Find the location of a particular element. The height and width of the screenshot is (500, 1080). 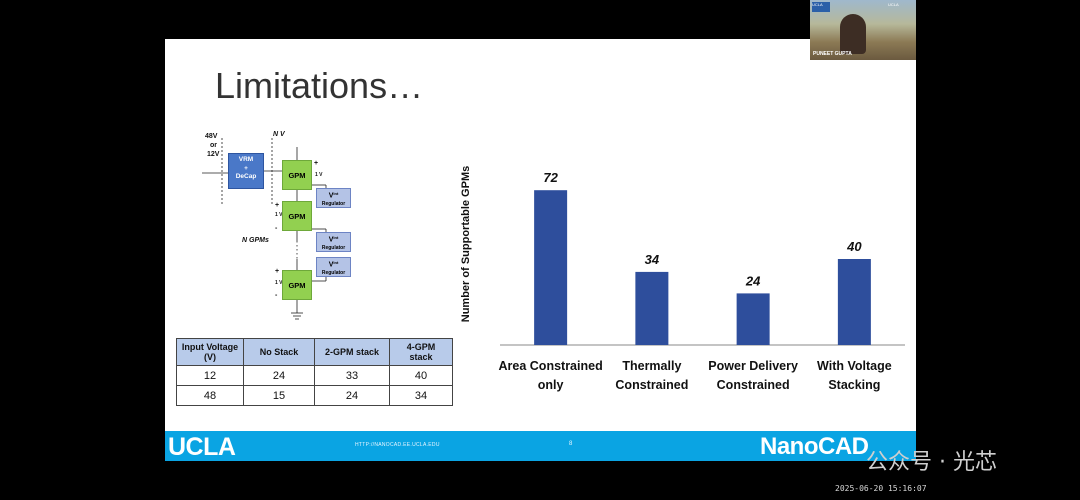

webcam-overlay: UCLA UCLA PUNEET GUPTA is located at coordinates (863, 30).